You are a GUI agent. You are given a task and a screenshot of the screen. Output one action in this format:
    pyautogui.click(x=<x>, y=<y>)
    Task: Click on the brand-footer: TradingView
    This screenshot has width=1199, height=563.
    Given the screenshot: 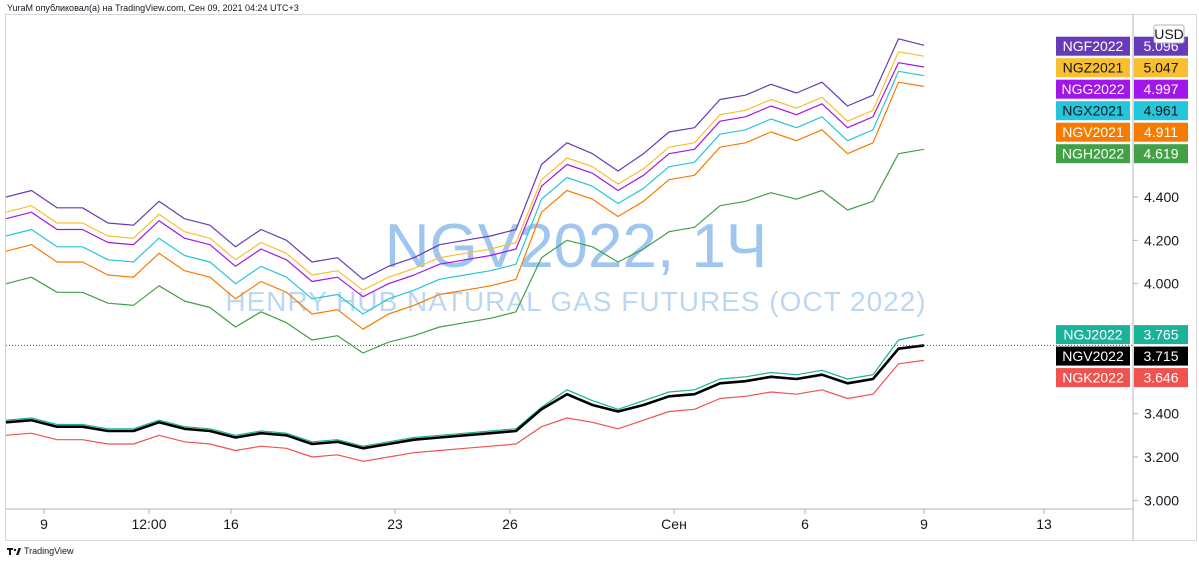 What is the action you would take?
    pyautogui.click(x=40, y=551)
    